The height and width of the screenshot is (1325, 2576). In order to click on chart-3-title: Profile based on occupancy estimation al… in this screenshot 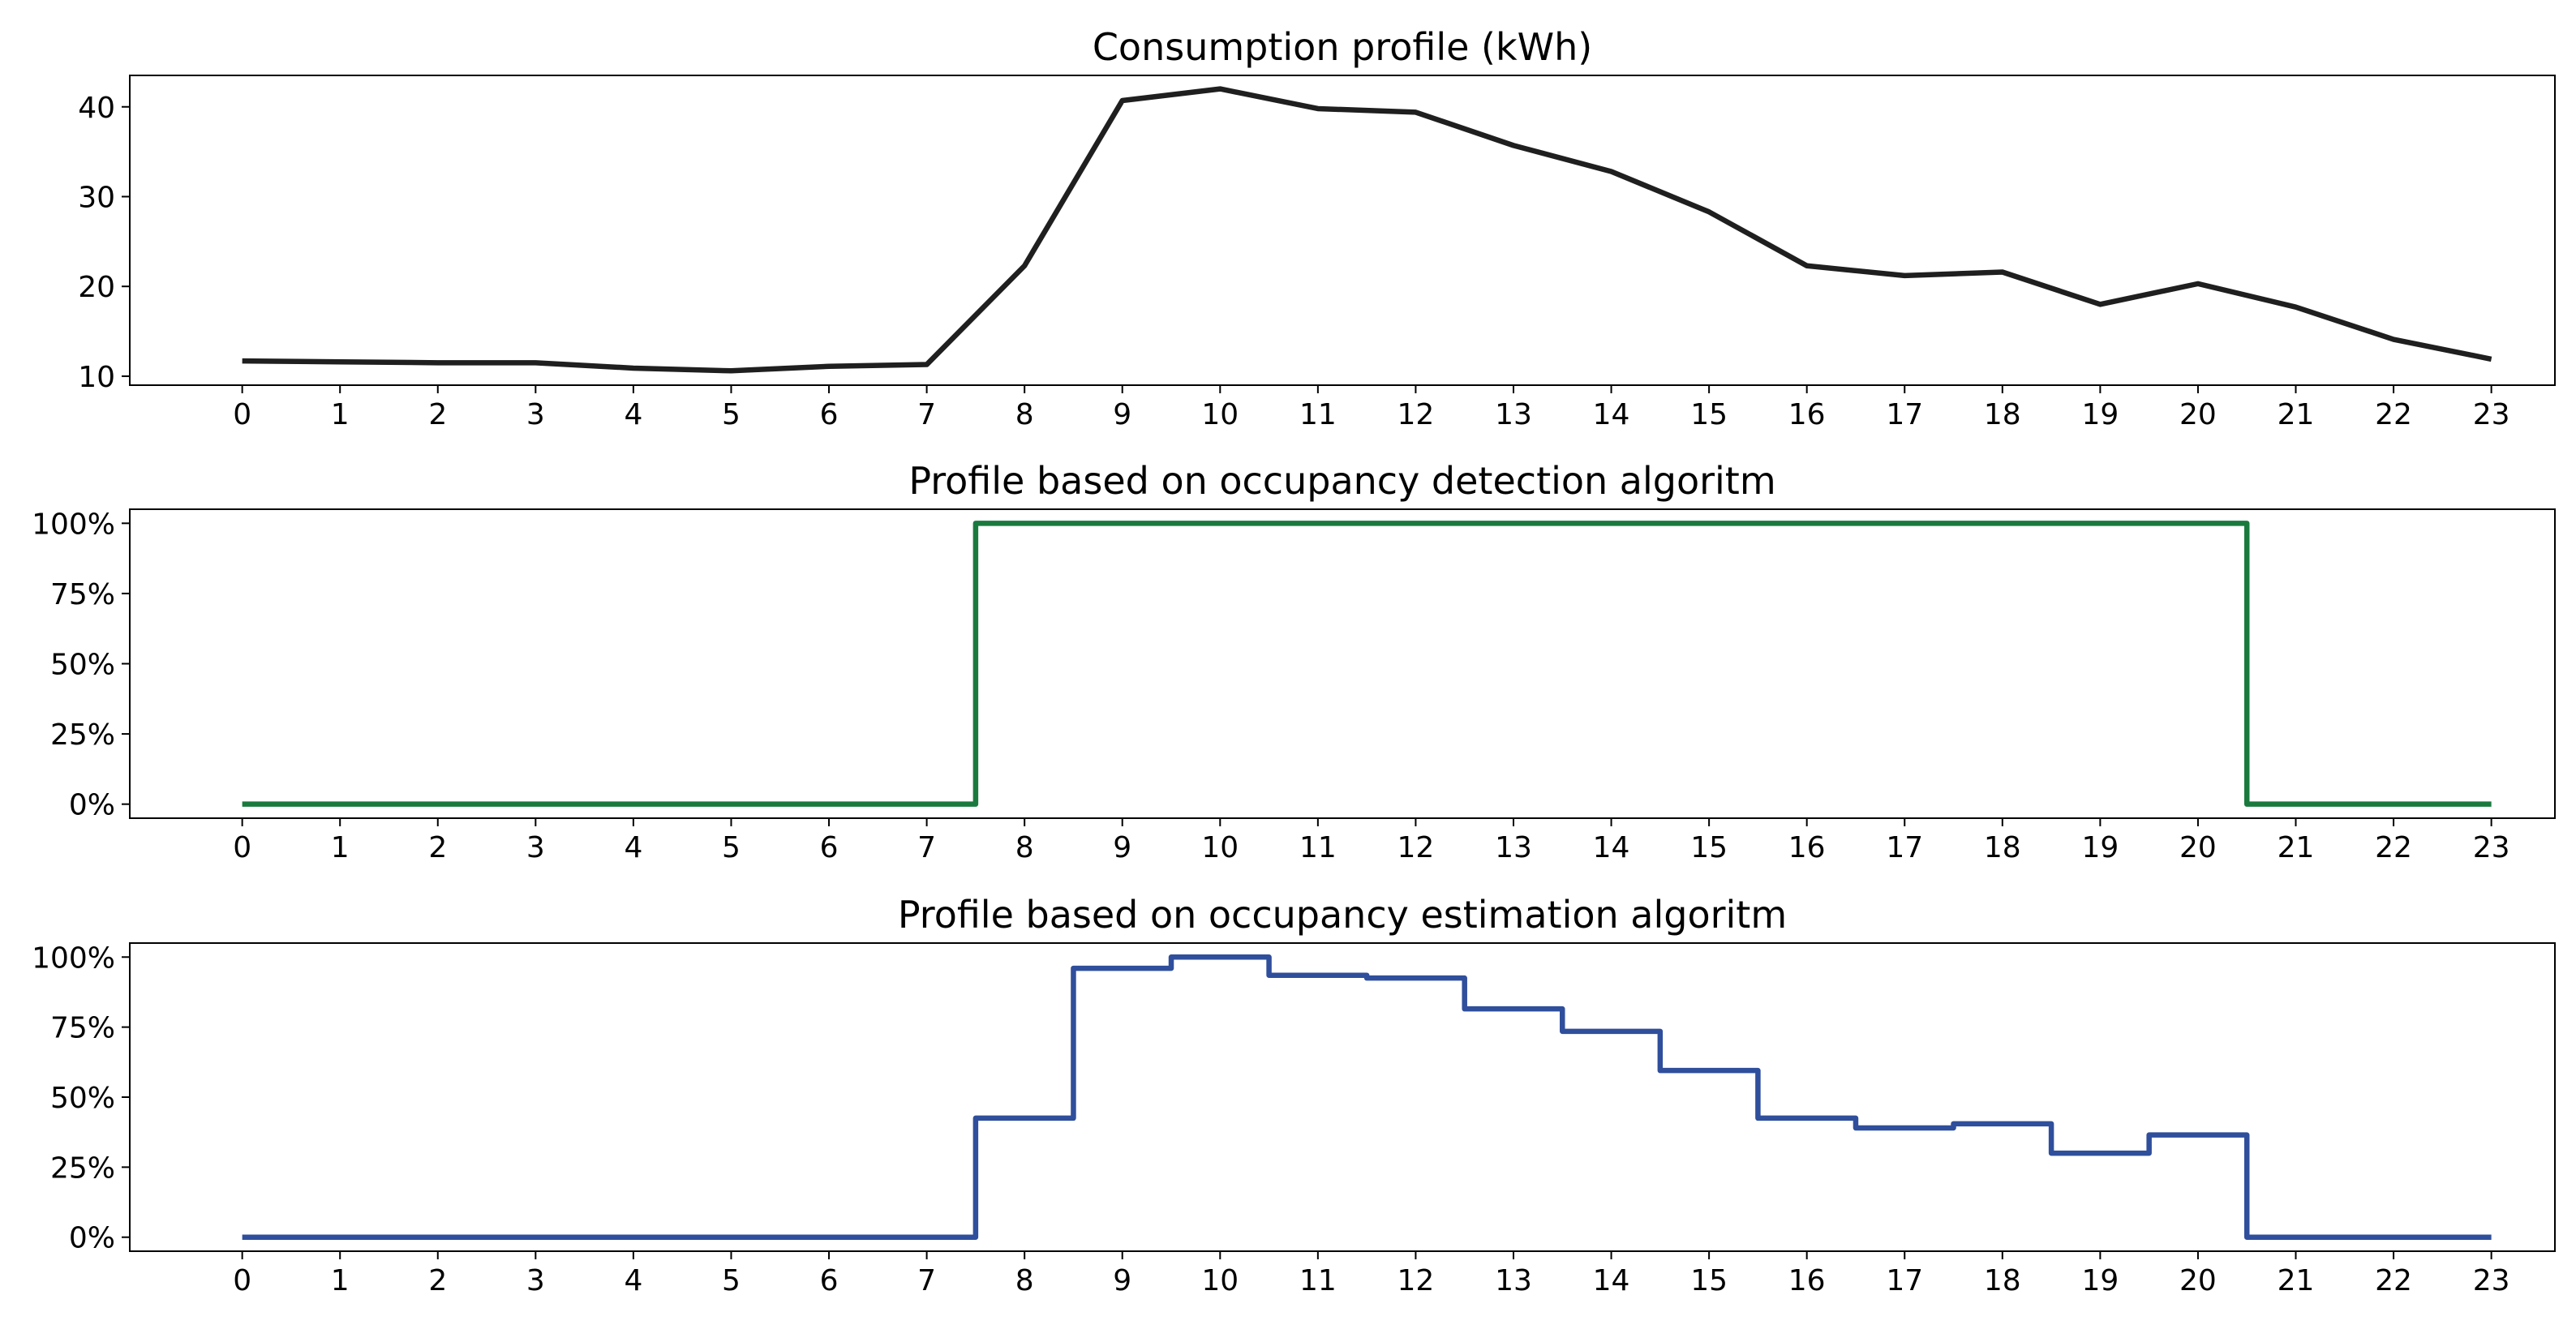, I will do `click(1342, 915)`.